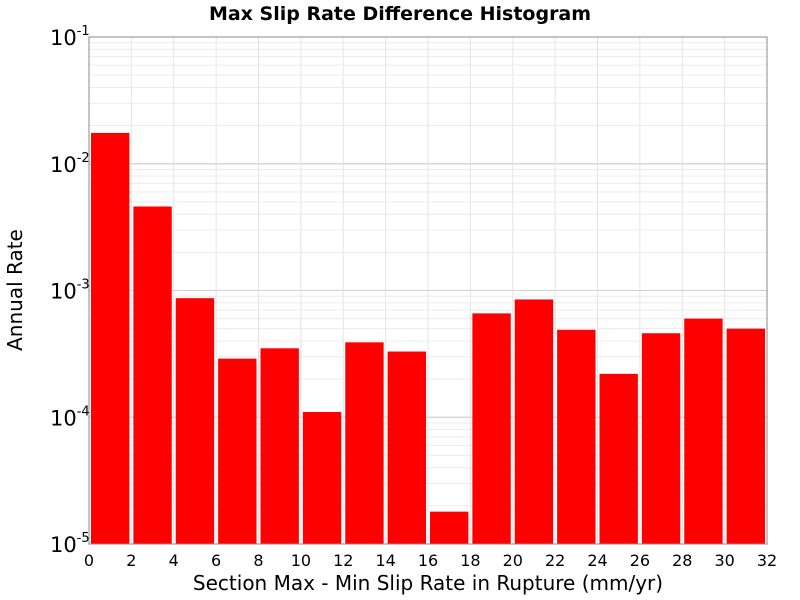 Image resolution: width=800 pixels, height=600 pixels. I want to click on y-tick-label: 10⁻², so click(70, 164).